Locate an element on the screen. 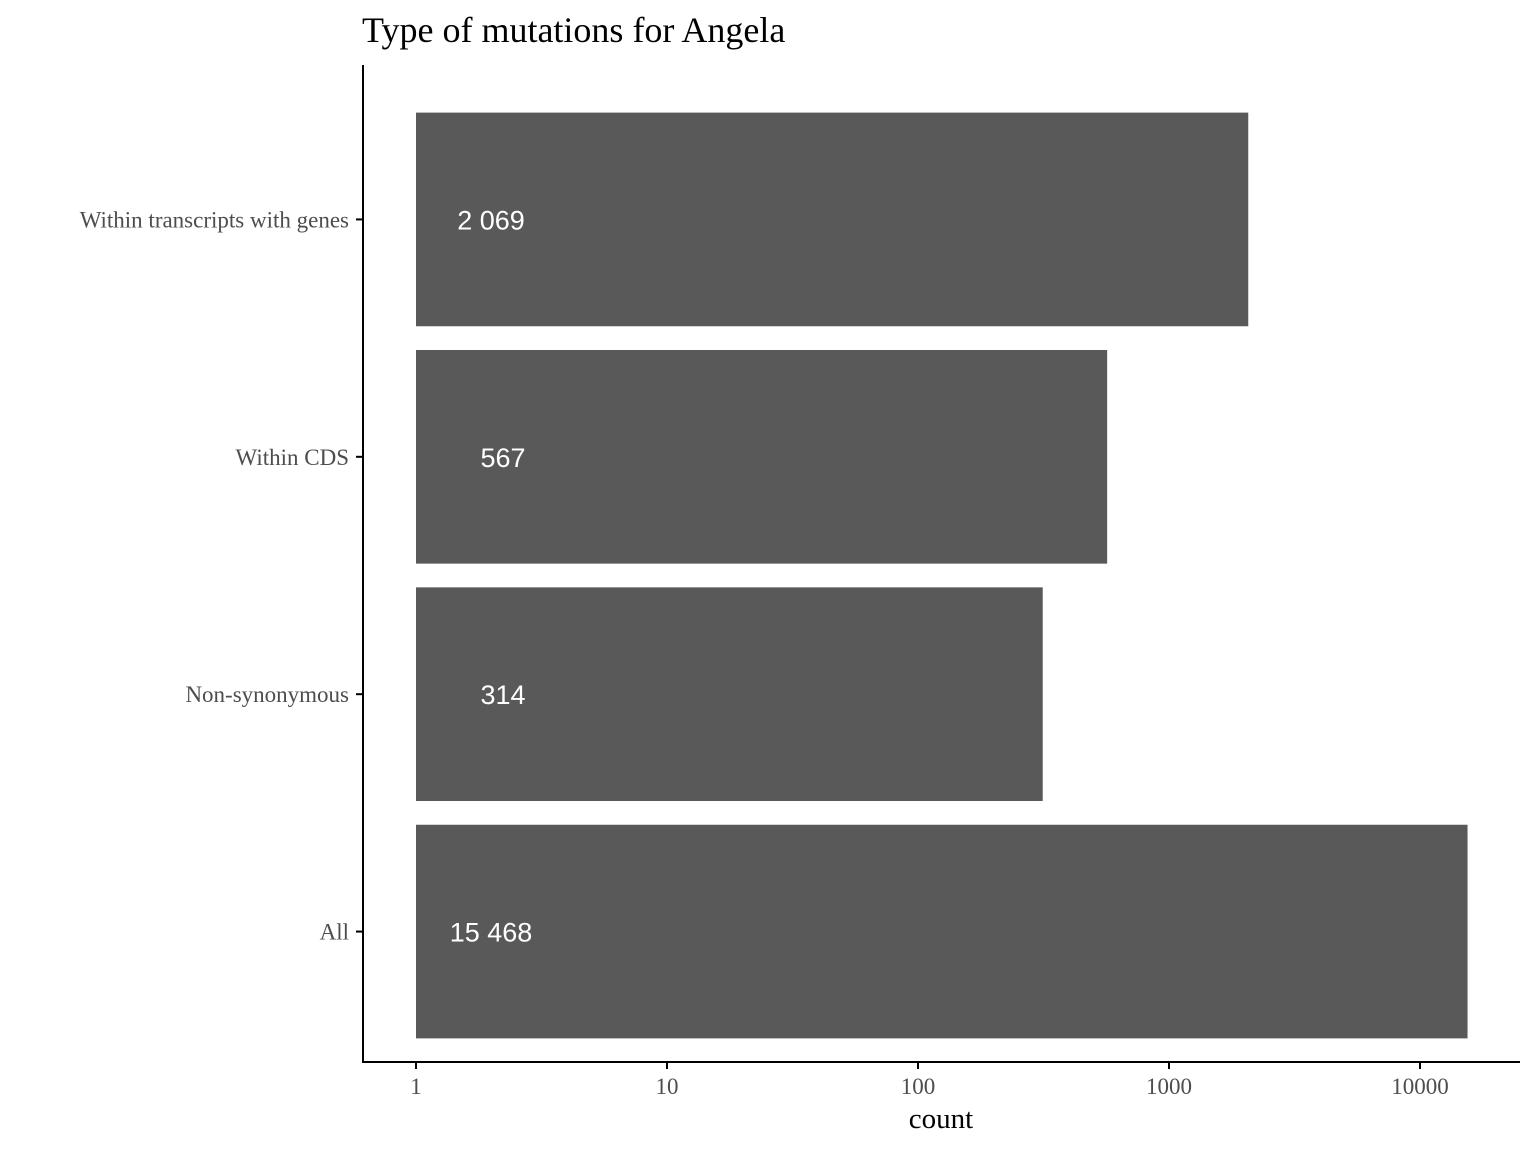 This screenshot has width=1536, height=1152. x-axis-ticks: 1 10 100 1000 10000 is located at coordinates (929, 1080).